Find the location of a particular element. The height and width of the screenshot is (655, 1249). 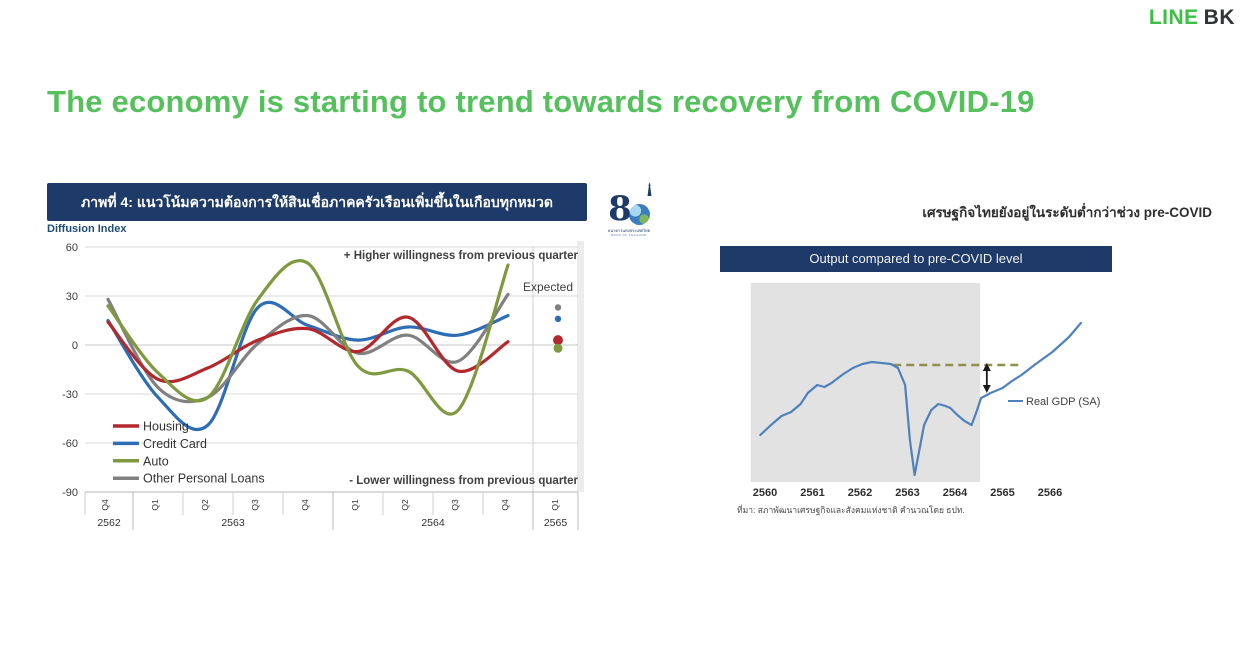

svg-text: 0 is located at coordinates (75, 346).